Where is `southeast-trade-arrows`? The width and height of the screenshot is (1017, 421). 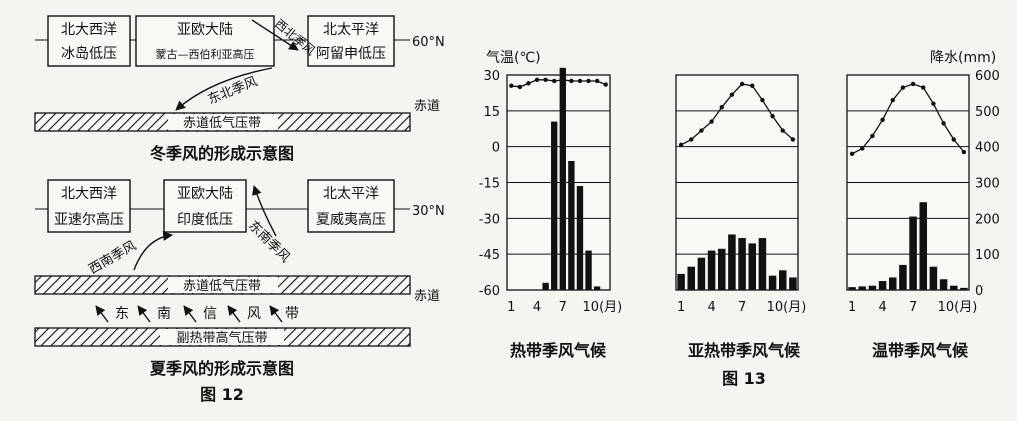
southeast-trade-arrows is located at coordinates (189, 314).